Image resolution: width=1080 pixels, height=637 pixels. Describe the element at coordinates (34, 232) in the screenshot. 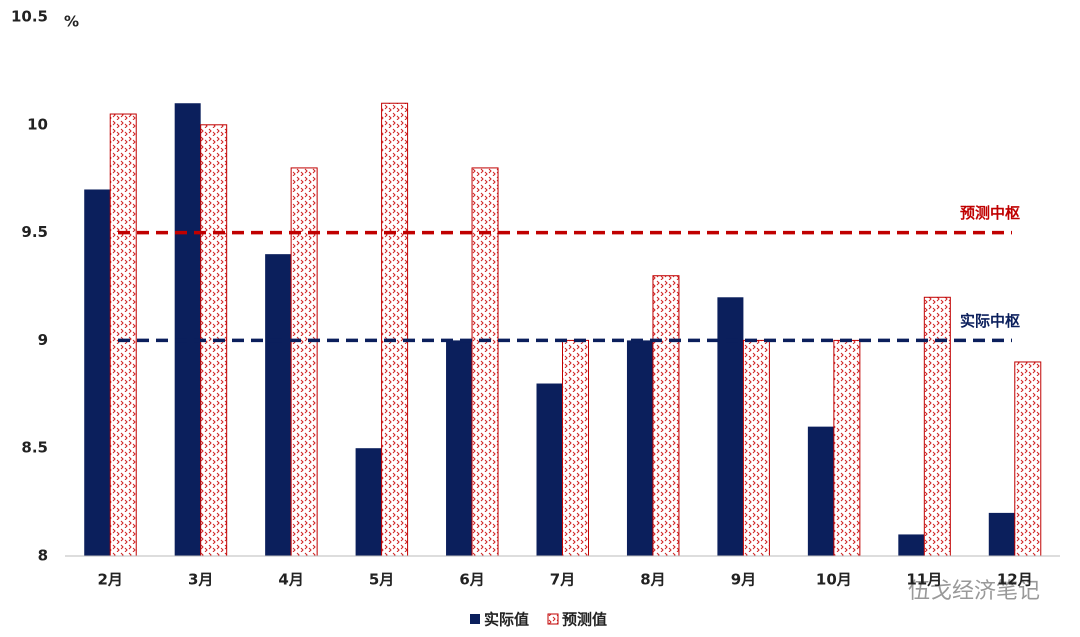

I see `y-tick-label: 9.5` at that location.